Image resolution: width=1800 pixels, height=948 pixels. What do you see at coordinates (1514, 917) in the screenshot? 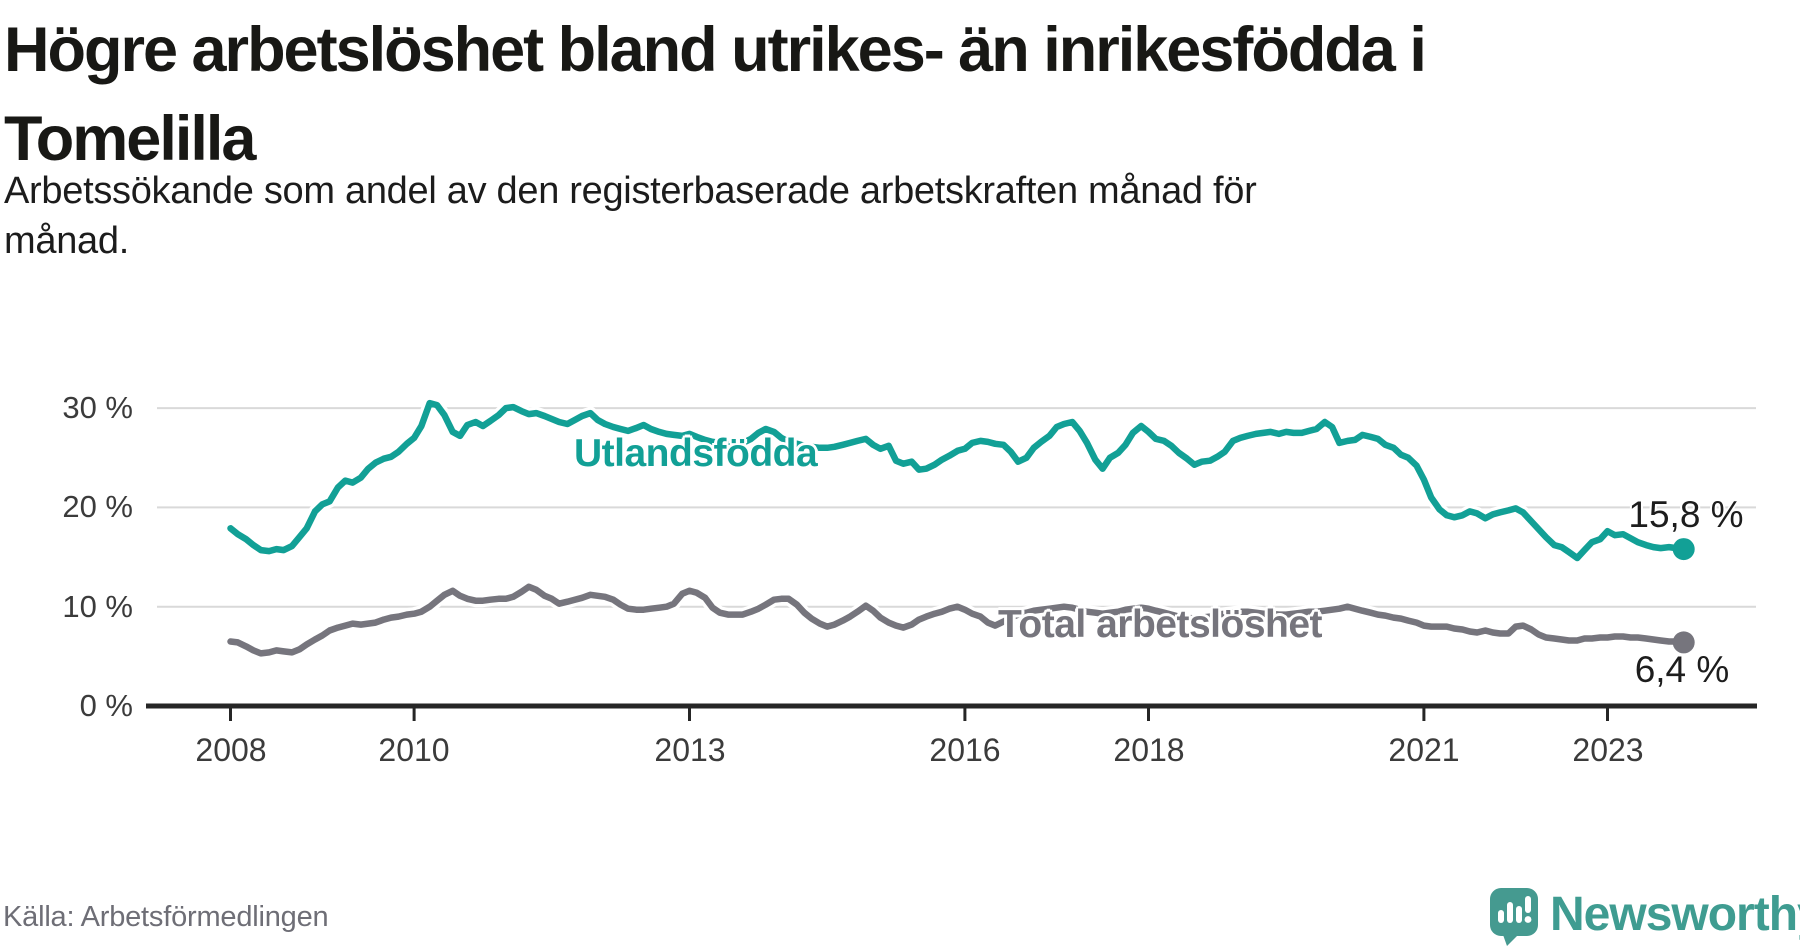
I see `speech-bubble-bar-chart-icon` at bounding box center [1514, 917].